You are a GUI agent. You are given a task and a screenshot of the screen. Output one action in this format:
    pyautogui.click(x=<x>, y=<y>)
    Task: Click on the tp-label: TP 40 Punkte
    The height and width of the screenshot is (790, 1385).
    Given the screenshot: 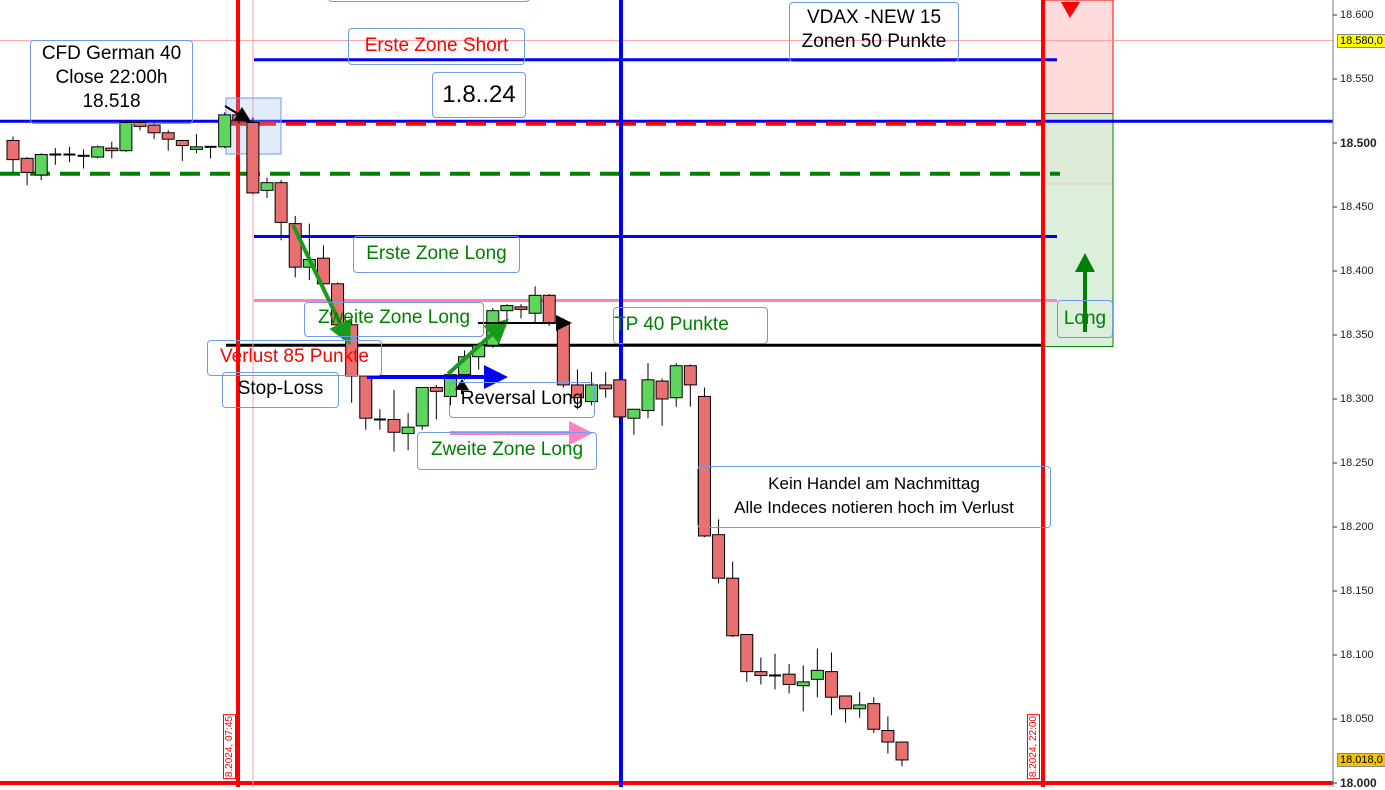 What is the action you would take?
    pyautogui.click(x=690, y=325)
    